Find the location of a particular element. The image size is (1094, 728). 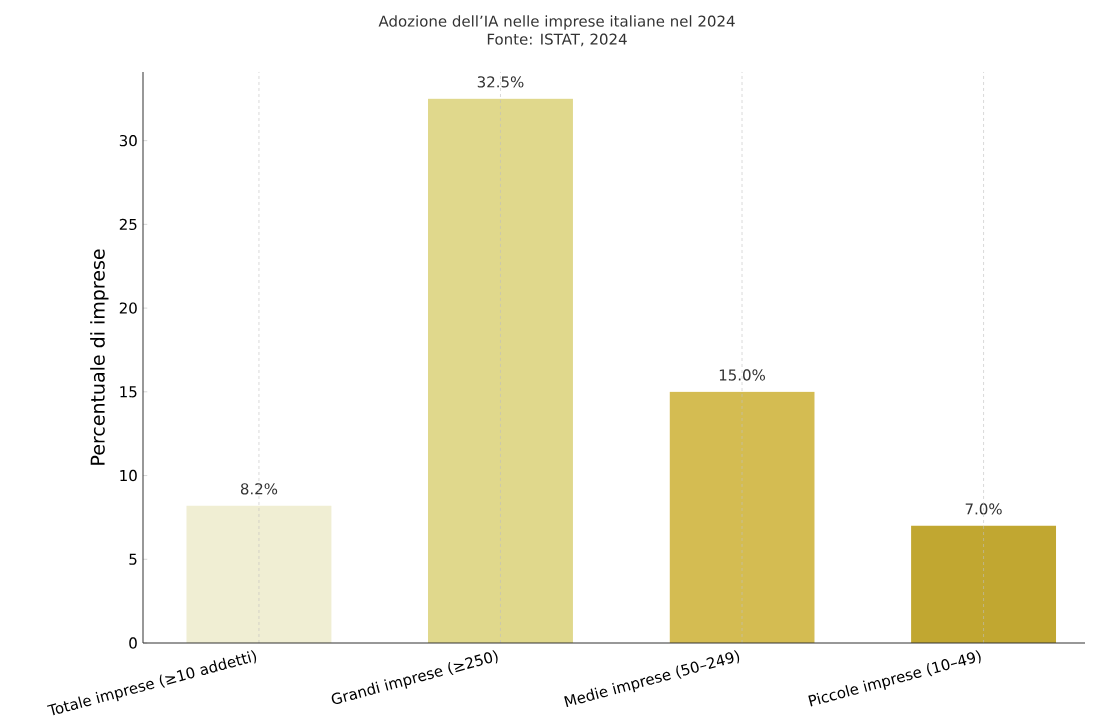

data-label: 8.2% is located at coordinates (259, 489).